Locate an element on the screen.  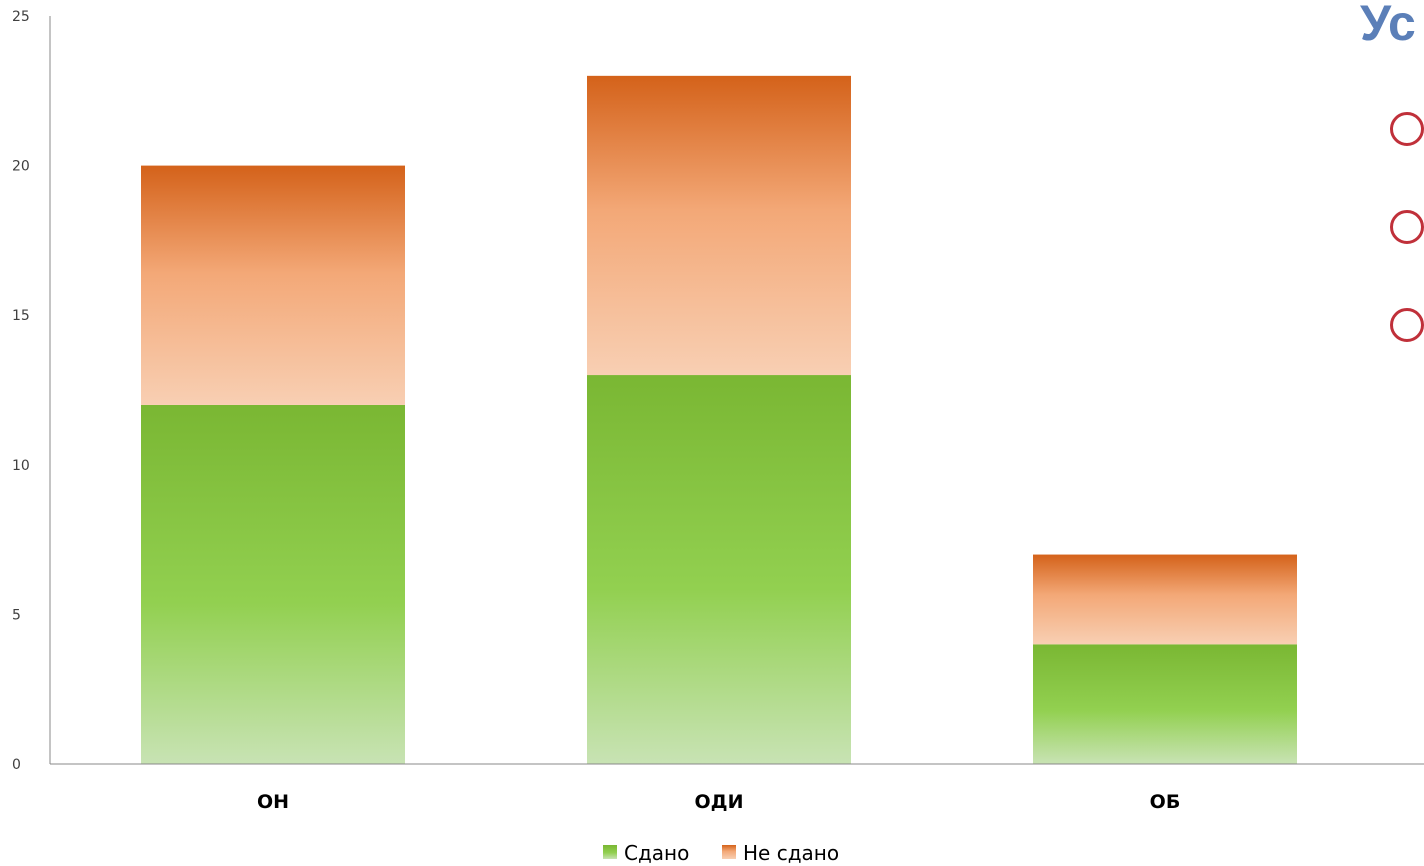
x-tick-label: ОН is located at coordinates (273, 802).